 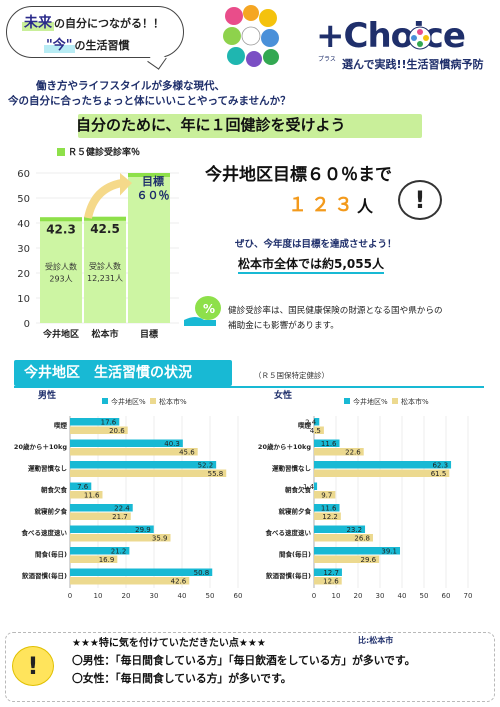 I want to click on logo-tagline: 選んで実践!!生活習慣病予防, so click(x=413, y=64).